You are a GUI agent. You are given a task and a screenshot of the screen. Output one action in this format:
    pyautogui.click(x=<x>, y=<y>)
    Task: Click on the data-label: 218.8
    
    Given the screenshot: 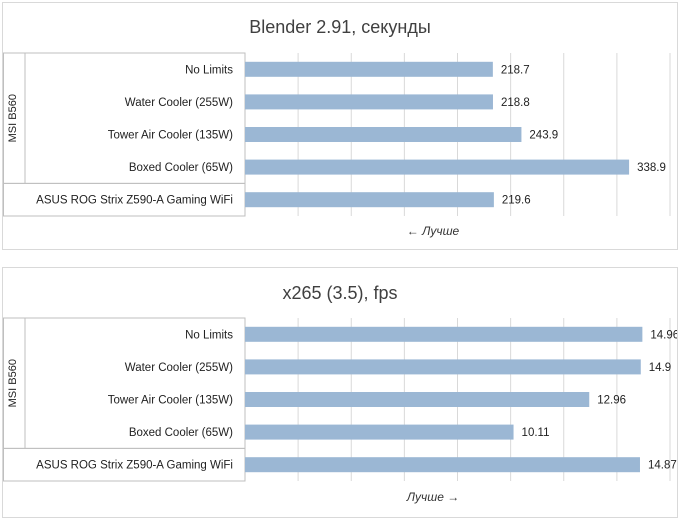 What is the action you would take?
    pyautogui.click(x=515, y=103)
    